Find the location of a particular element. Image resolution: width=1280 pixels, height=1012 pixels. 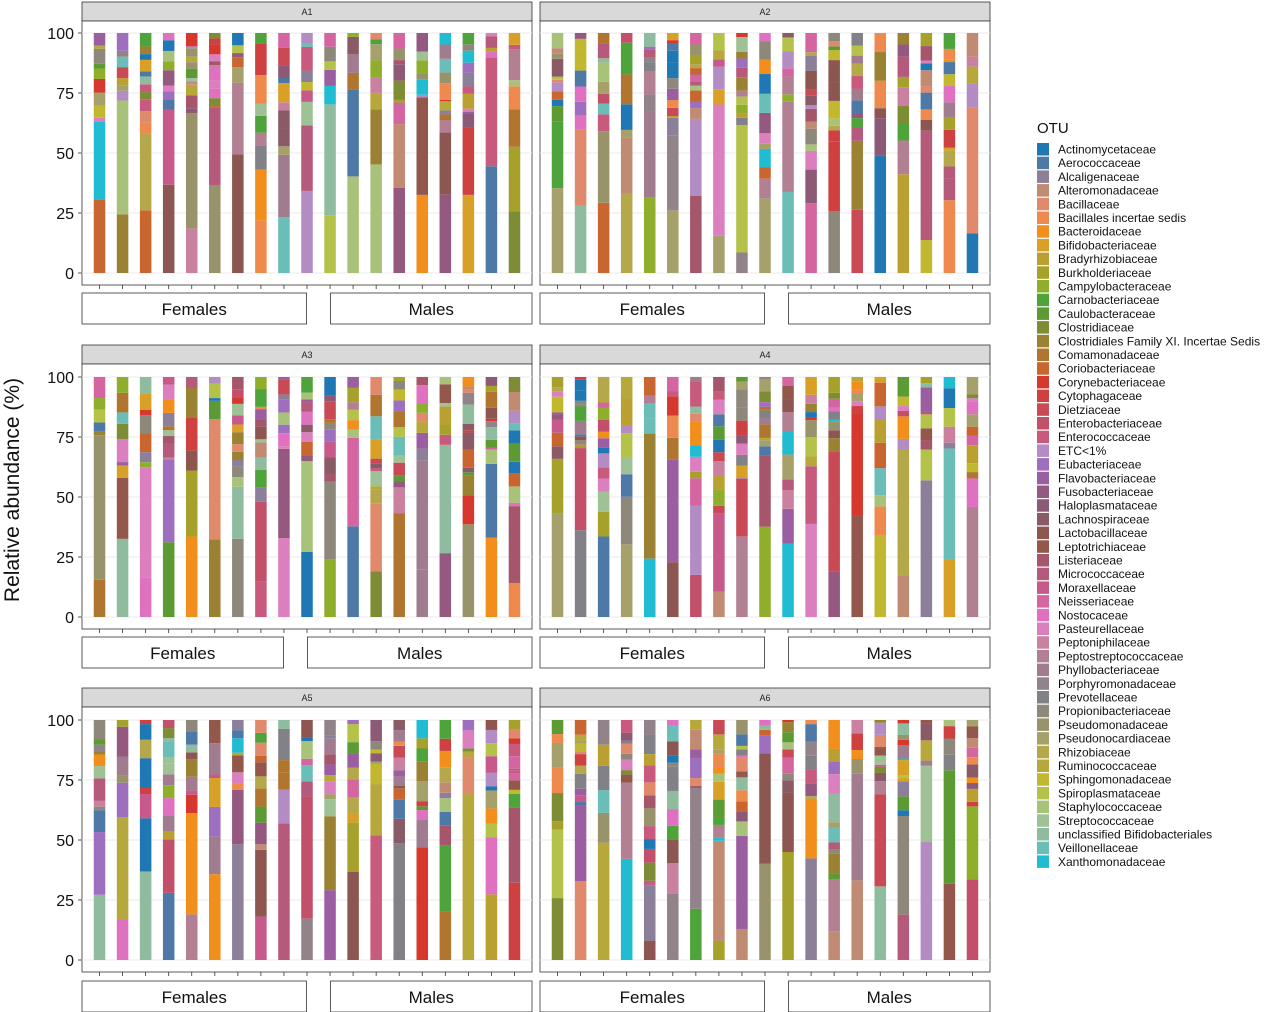

legend-key is located at coordinates (1043, 724).